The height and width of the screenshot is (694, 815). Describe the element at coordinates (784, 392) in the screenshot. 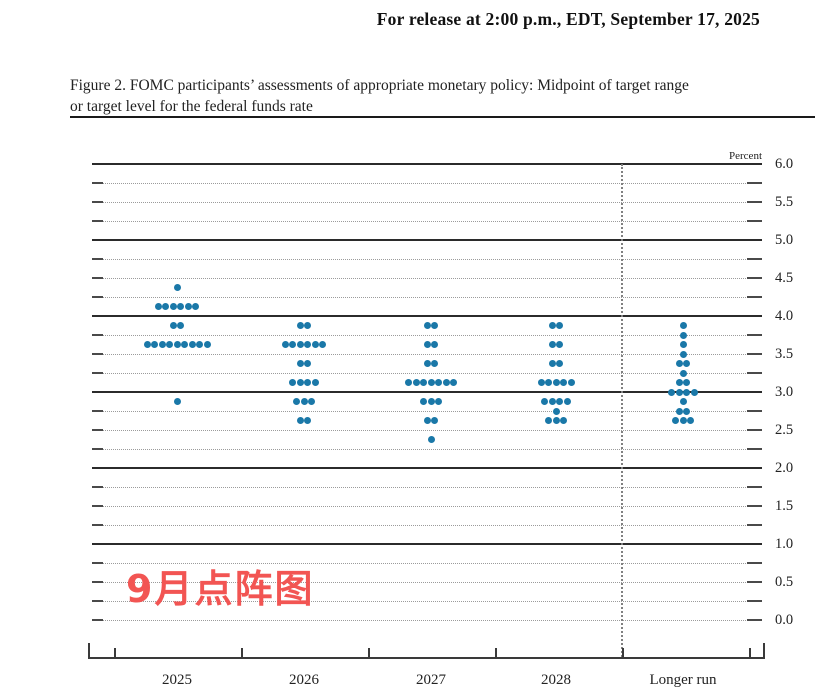

I see `y-axis-label: 3.0` at that location.